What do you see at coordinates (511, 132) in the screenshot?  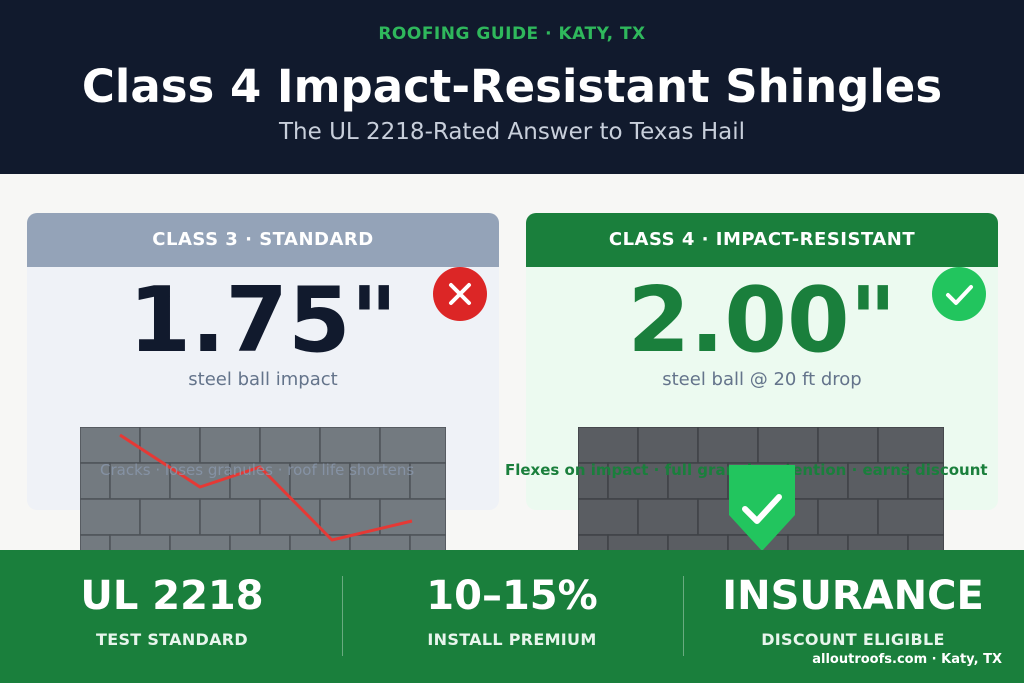 I see `page-subtitle: The UL 2218-Rated Answer to Texas Hail` at bounding box center [511, 132].